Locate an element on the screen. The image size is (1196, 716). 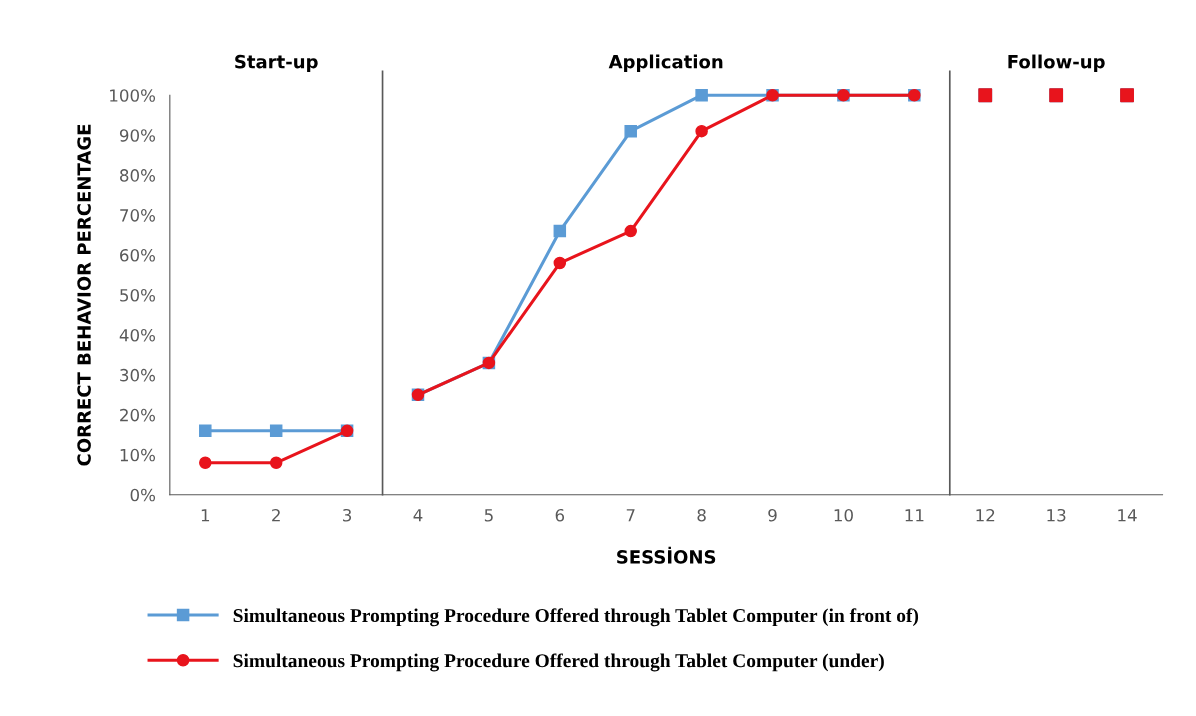
x-tick-label: 4 is located at coordinates (418, 515).